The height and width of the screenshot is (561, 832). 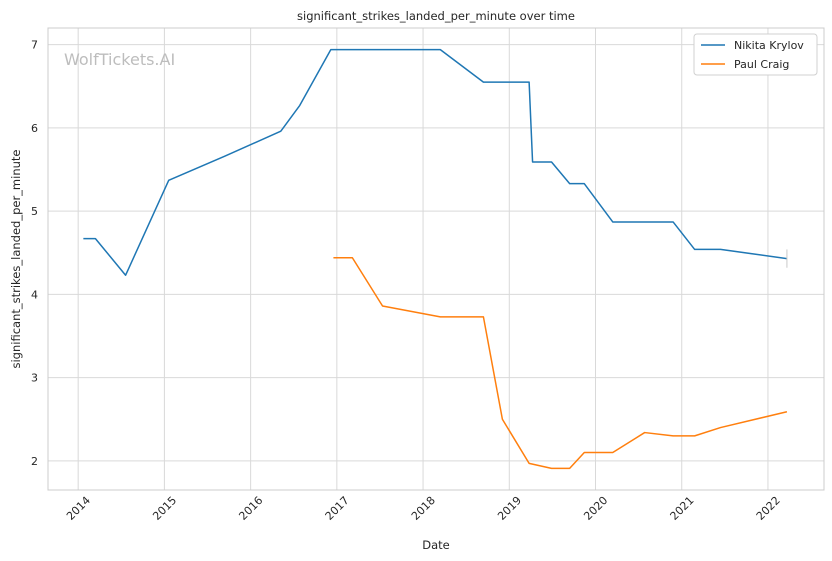 I want to click on y-tick-label: 7, so click(x=34, y=45).